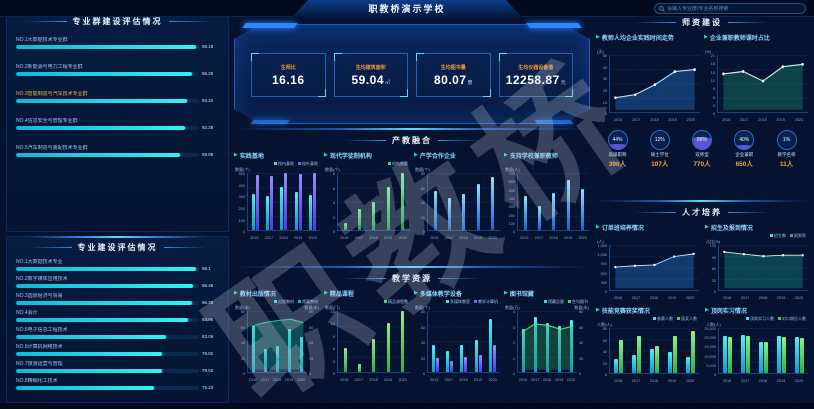  I want to click on area-series, so click(277, 344).